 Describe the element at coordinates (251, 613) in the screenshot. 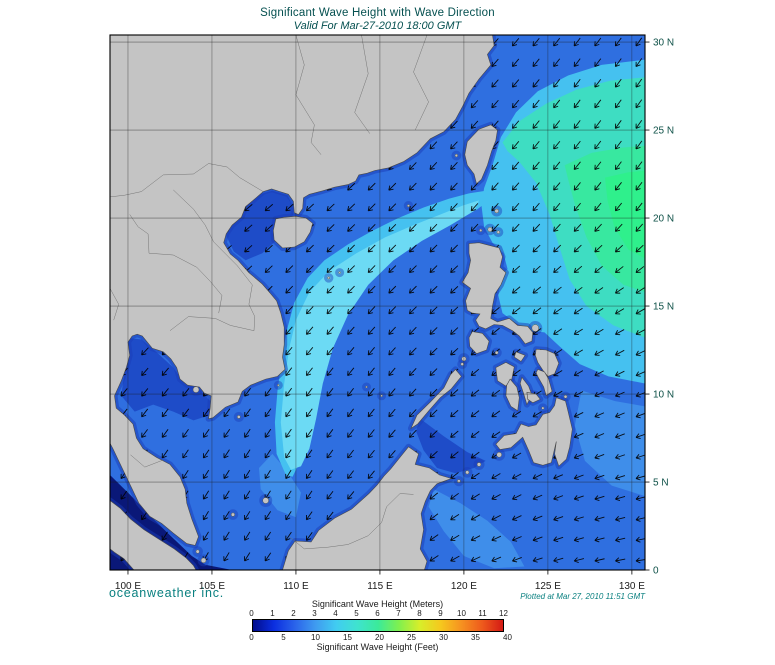

I see `meters-tick-label: 0` at that location.